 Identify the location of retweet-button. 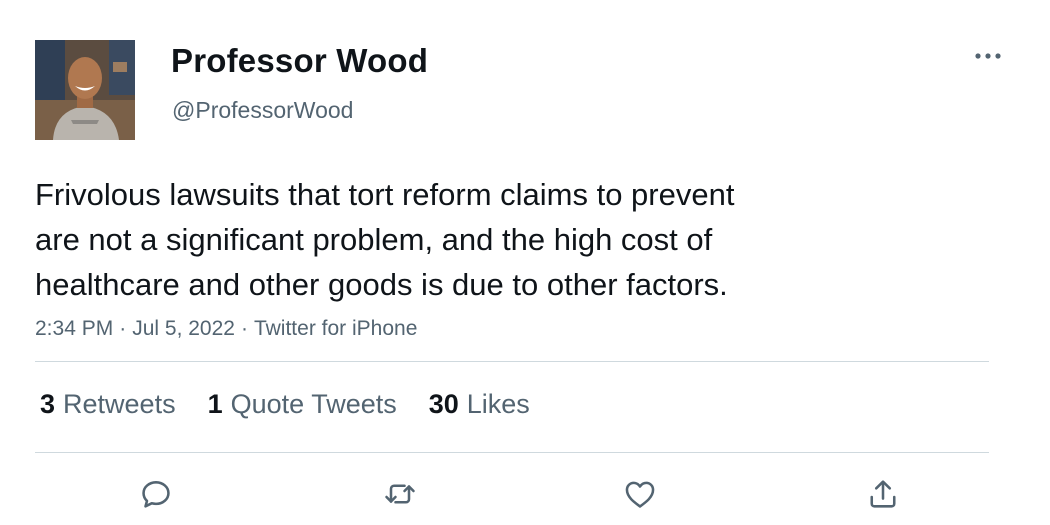
(400, 494).